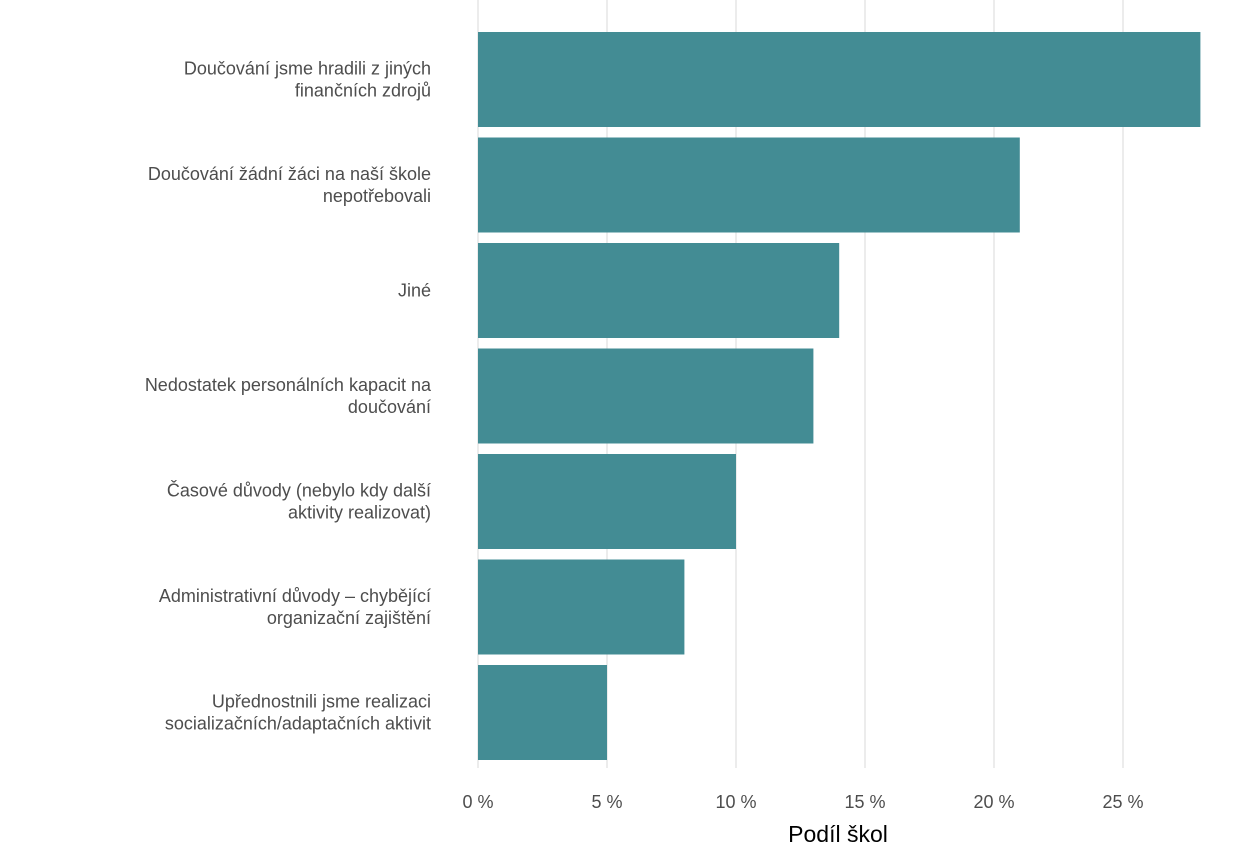  What do you see at coordinates (295, 596) in the screenshot?
I see `category-label-line: Administrativní důvody – chybějící` at bounding box center [295, 596].